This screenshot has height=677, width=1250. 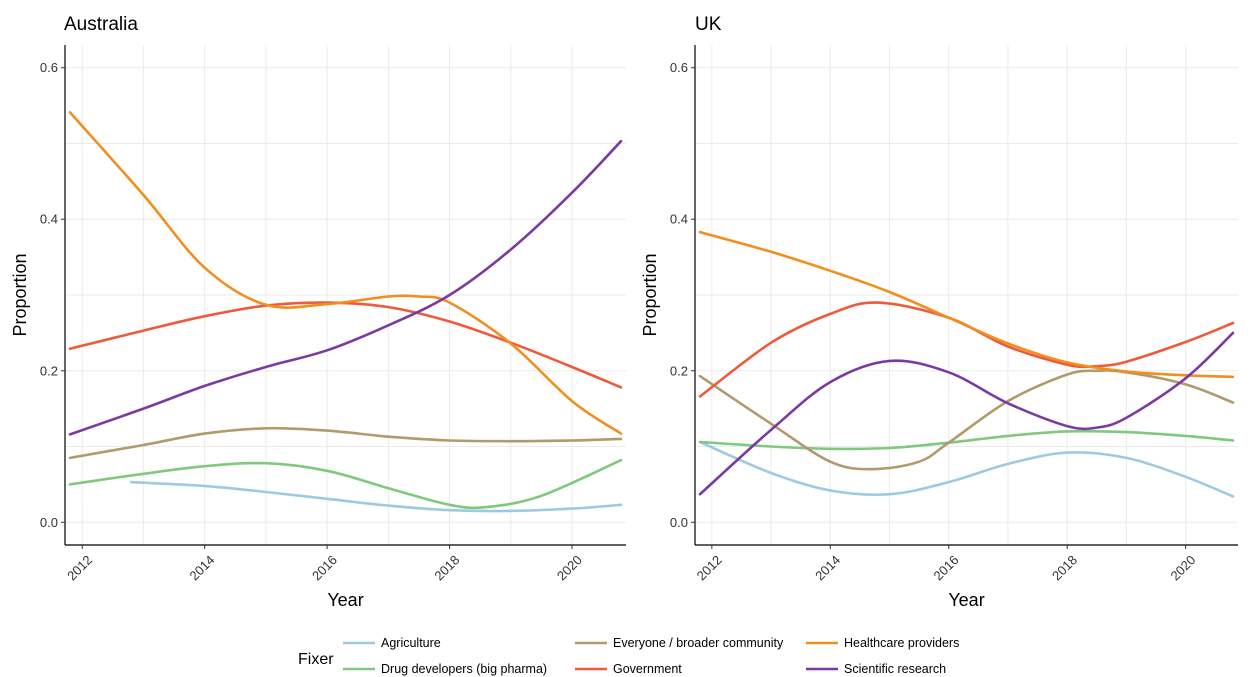 I want to click on uk-panel-title: UK, so click(x=708, y=24).